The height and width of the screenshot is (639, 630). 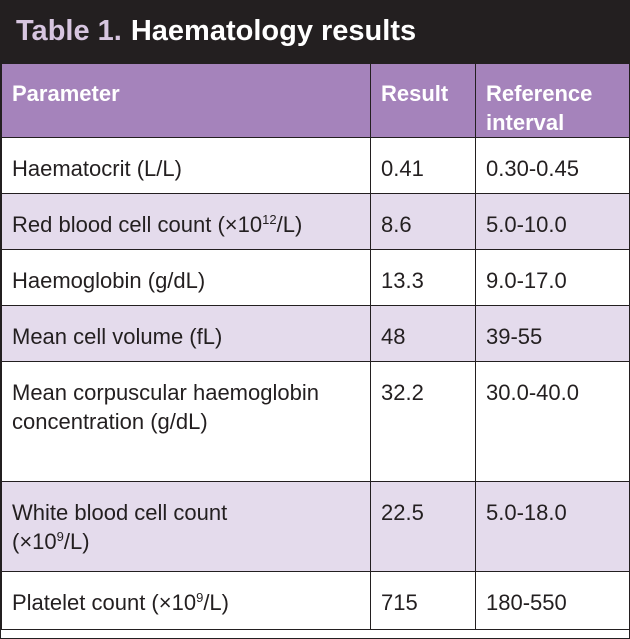 I want to click on result-cell: 13.3, so click(x=423, y=277).